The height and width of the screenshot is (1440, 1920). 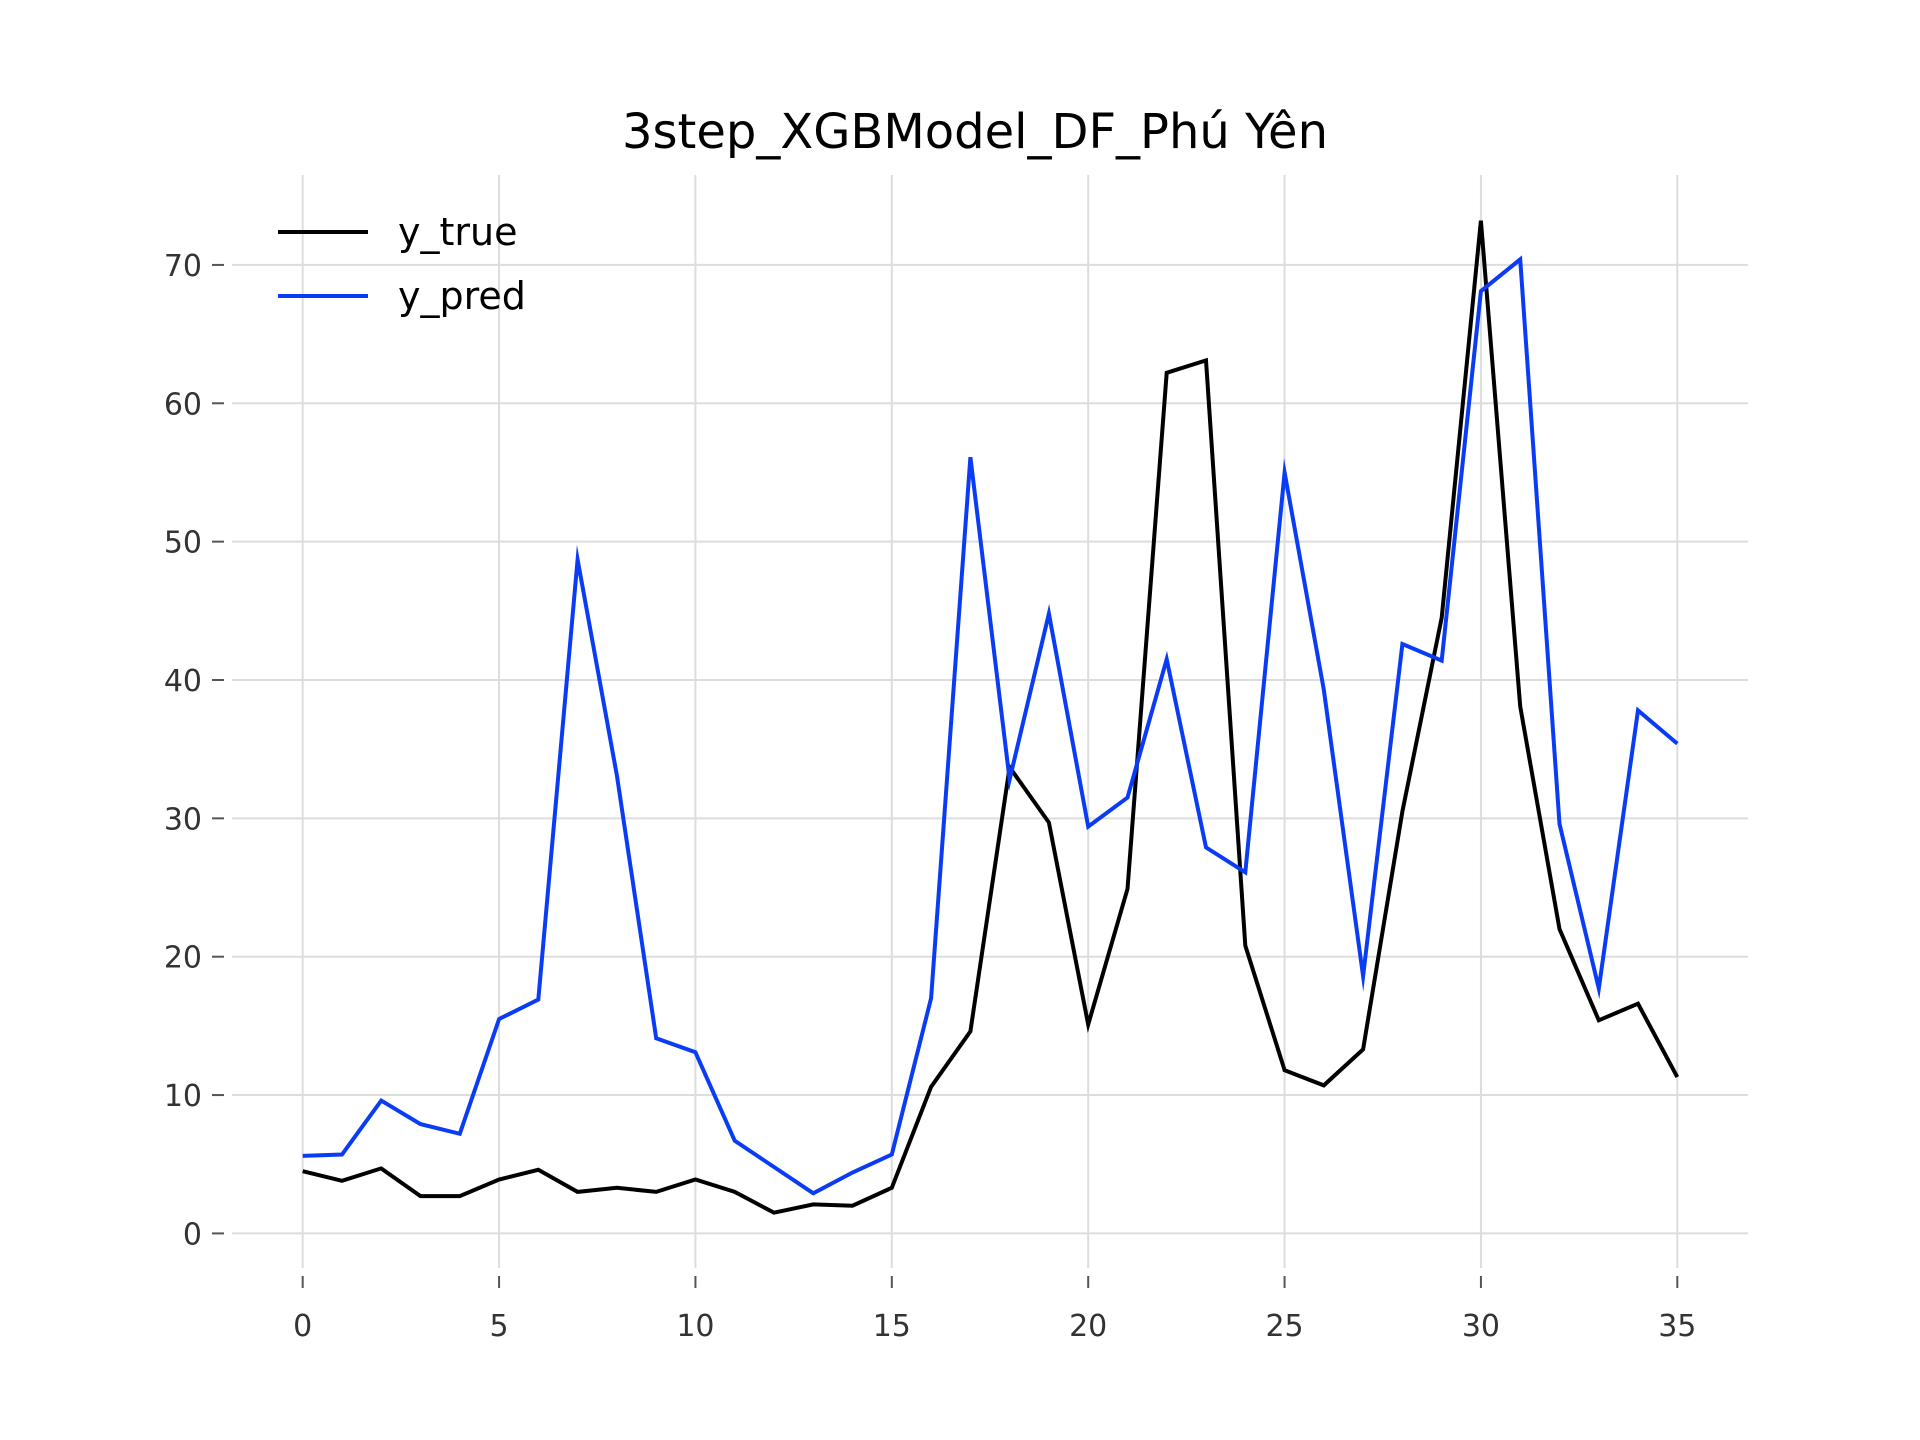 What do you see at coordinates (892, 1326) in the screenshot?
I see `x-tick-label: 15` at bounding box center [892, 1326].